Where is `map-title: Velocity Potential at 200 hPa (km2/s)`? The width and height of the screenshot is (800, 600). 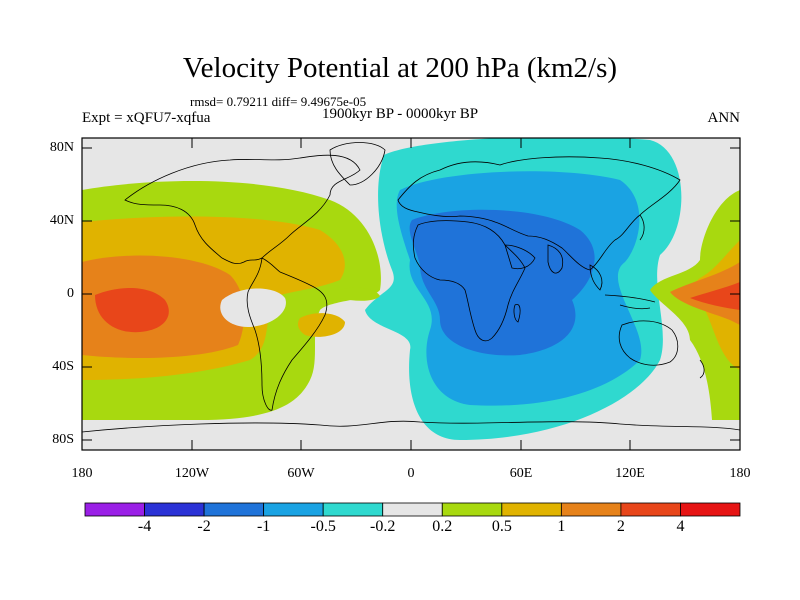
map-title: Velocity Potential at 200 hPa (km2/s) is located at coordinates (400, 68).